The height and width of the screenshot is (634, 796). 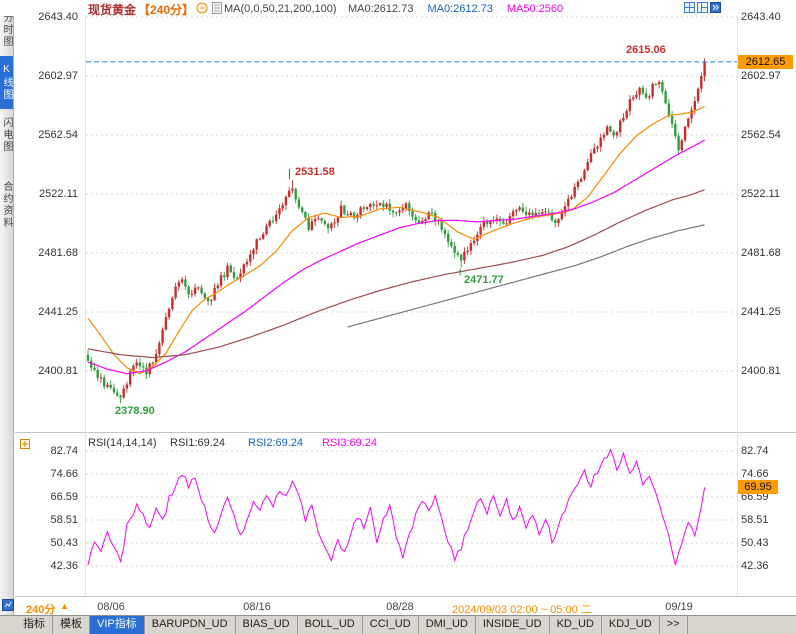 I want to click on ma-values: MA0:2612.73 MA0:2612.73 MA50:2560, so click(x=462, y=9).